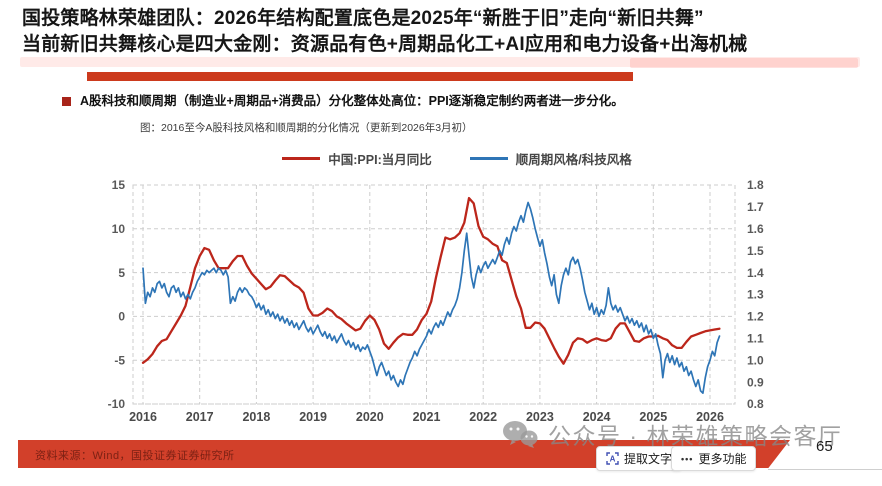  Describe the element at coordinates (597, 417) in the screenshot. I see `x-tick-2024: 2024` at that location.